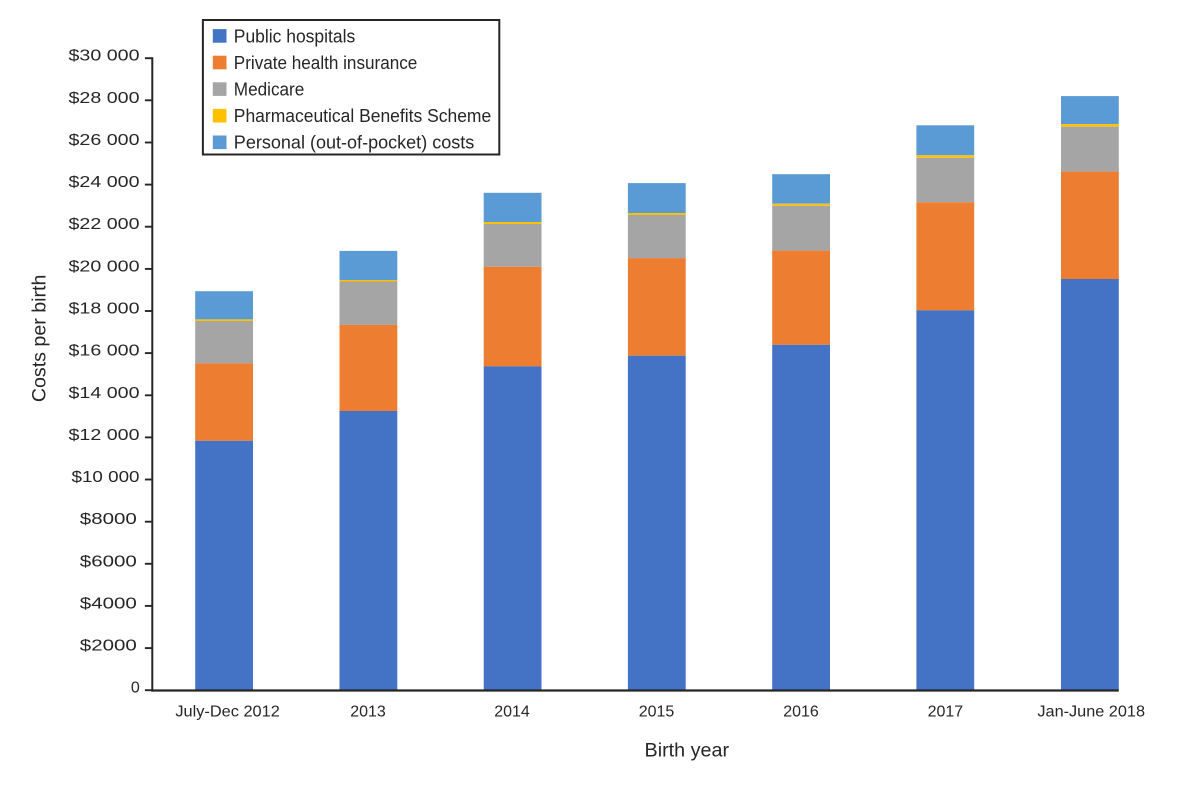 The width and height of the screenshot is (1200, 804). Describe the element at coordinates (104, 435) in the screenshot. I see `svg-text: $12 000` at that location.